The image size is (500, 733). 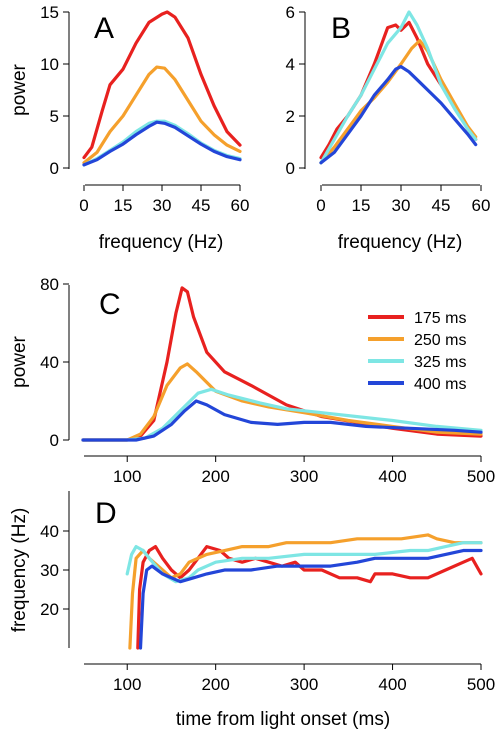 I want to click on panel-c-x-tick-label: 200, so click(x=215, y=476).